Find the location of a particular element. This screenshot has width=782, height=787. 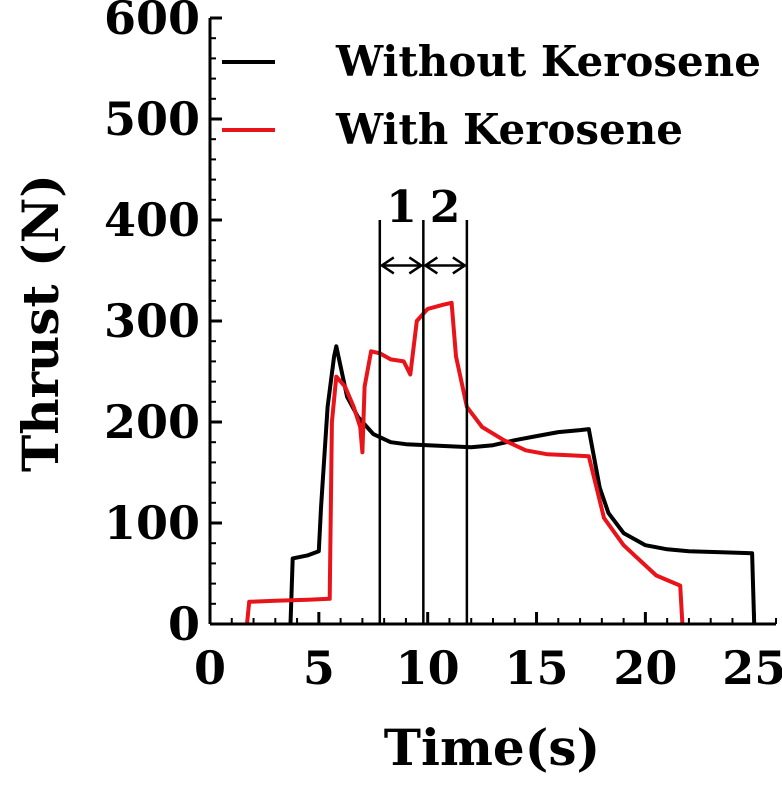

x-tick-label-5: 5 is located at coordinates (319, 668).